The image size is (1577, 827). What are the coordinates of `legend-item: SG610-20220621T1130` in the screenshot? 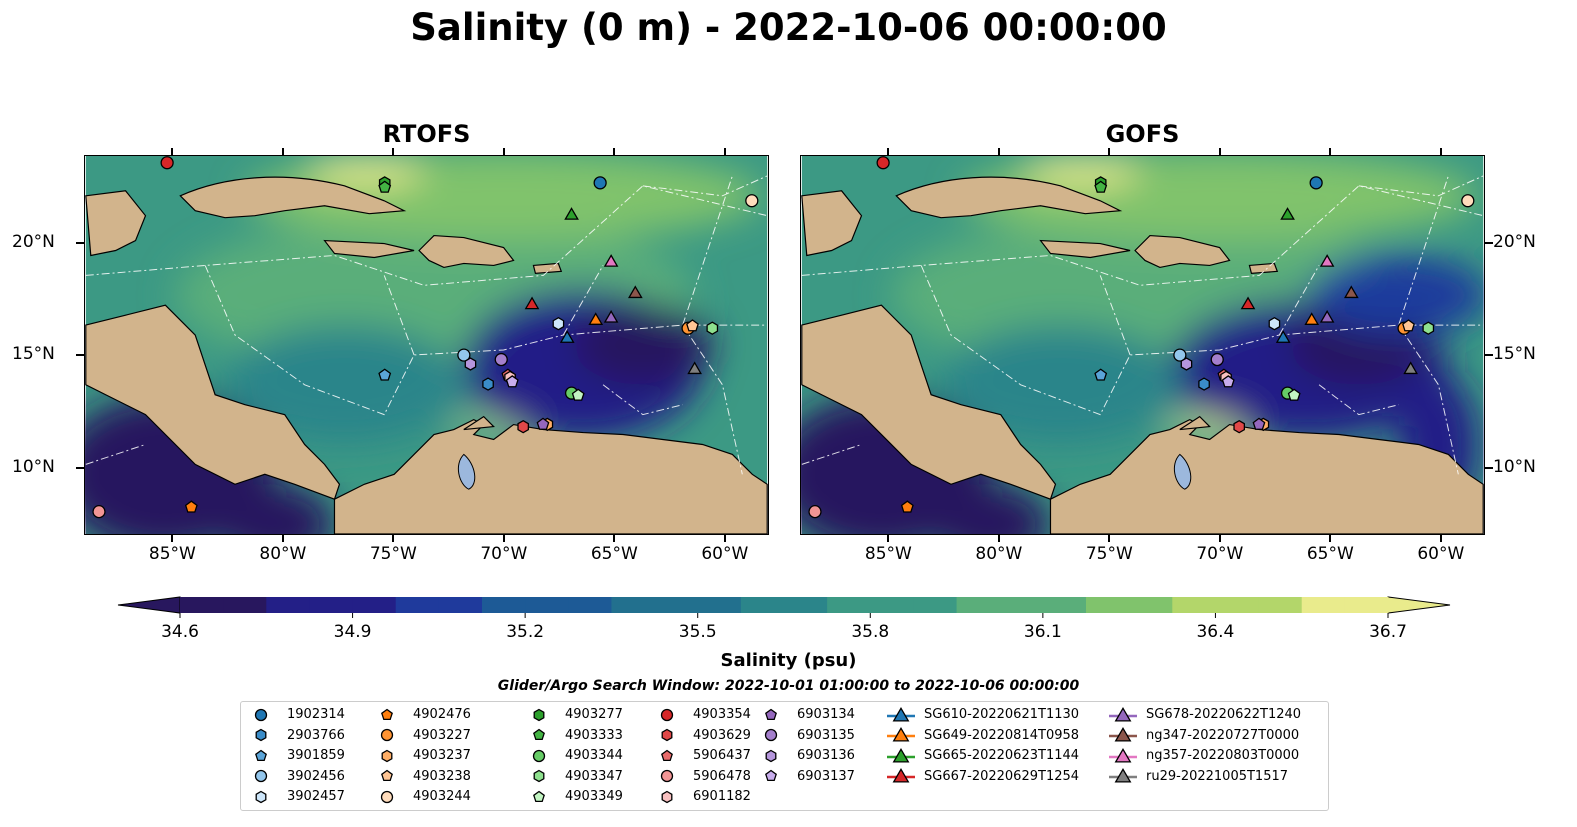 It's located at (982, 715).